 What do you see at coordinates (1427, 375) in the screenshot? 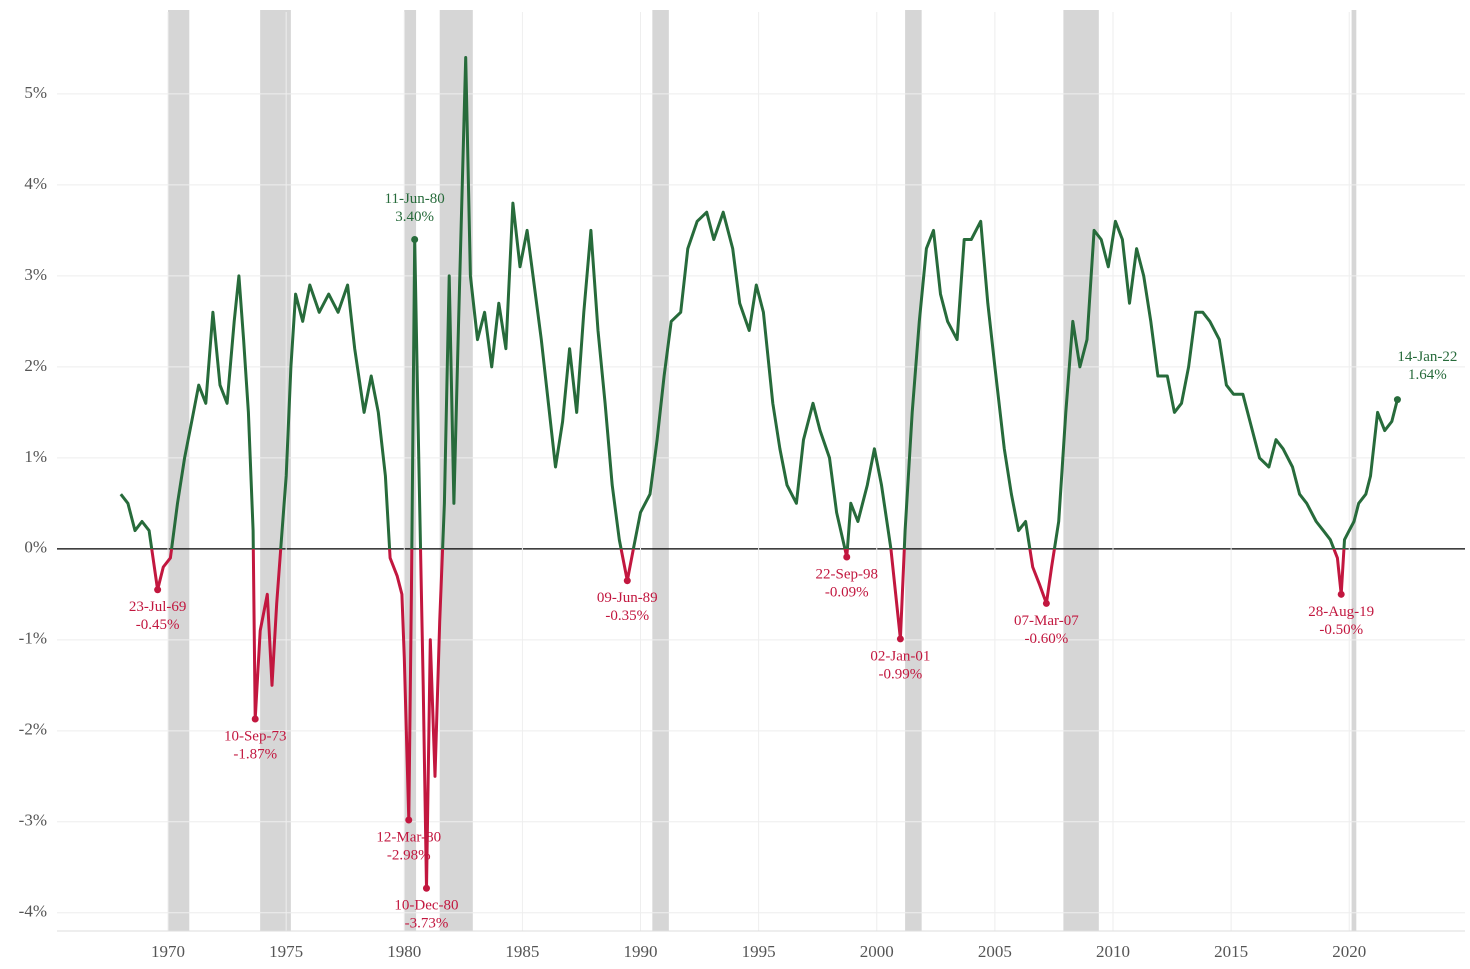
I see `annotation-value: 1.64%` at bounding box center [1427, 375].